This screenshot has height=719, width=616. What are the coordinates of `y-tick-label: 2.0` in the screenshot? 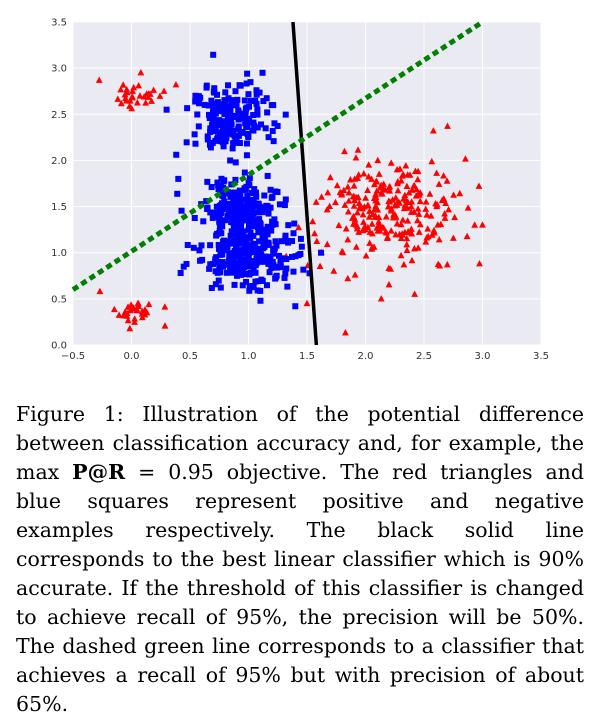 It's located at (59, 161).